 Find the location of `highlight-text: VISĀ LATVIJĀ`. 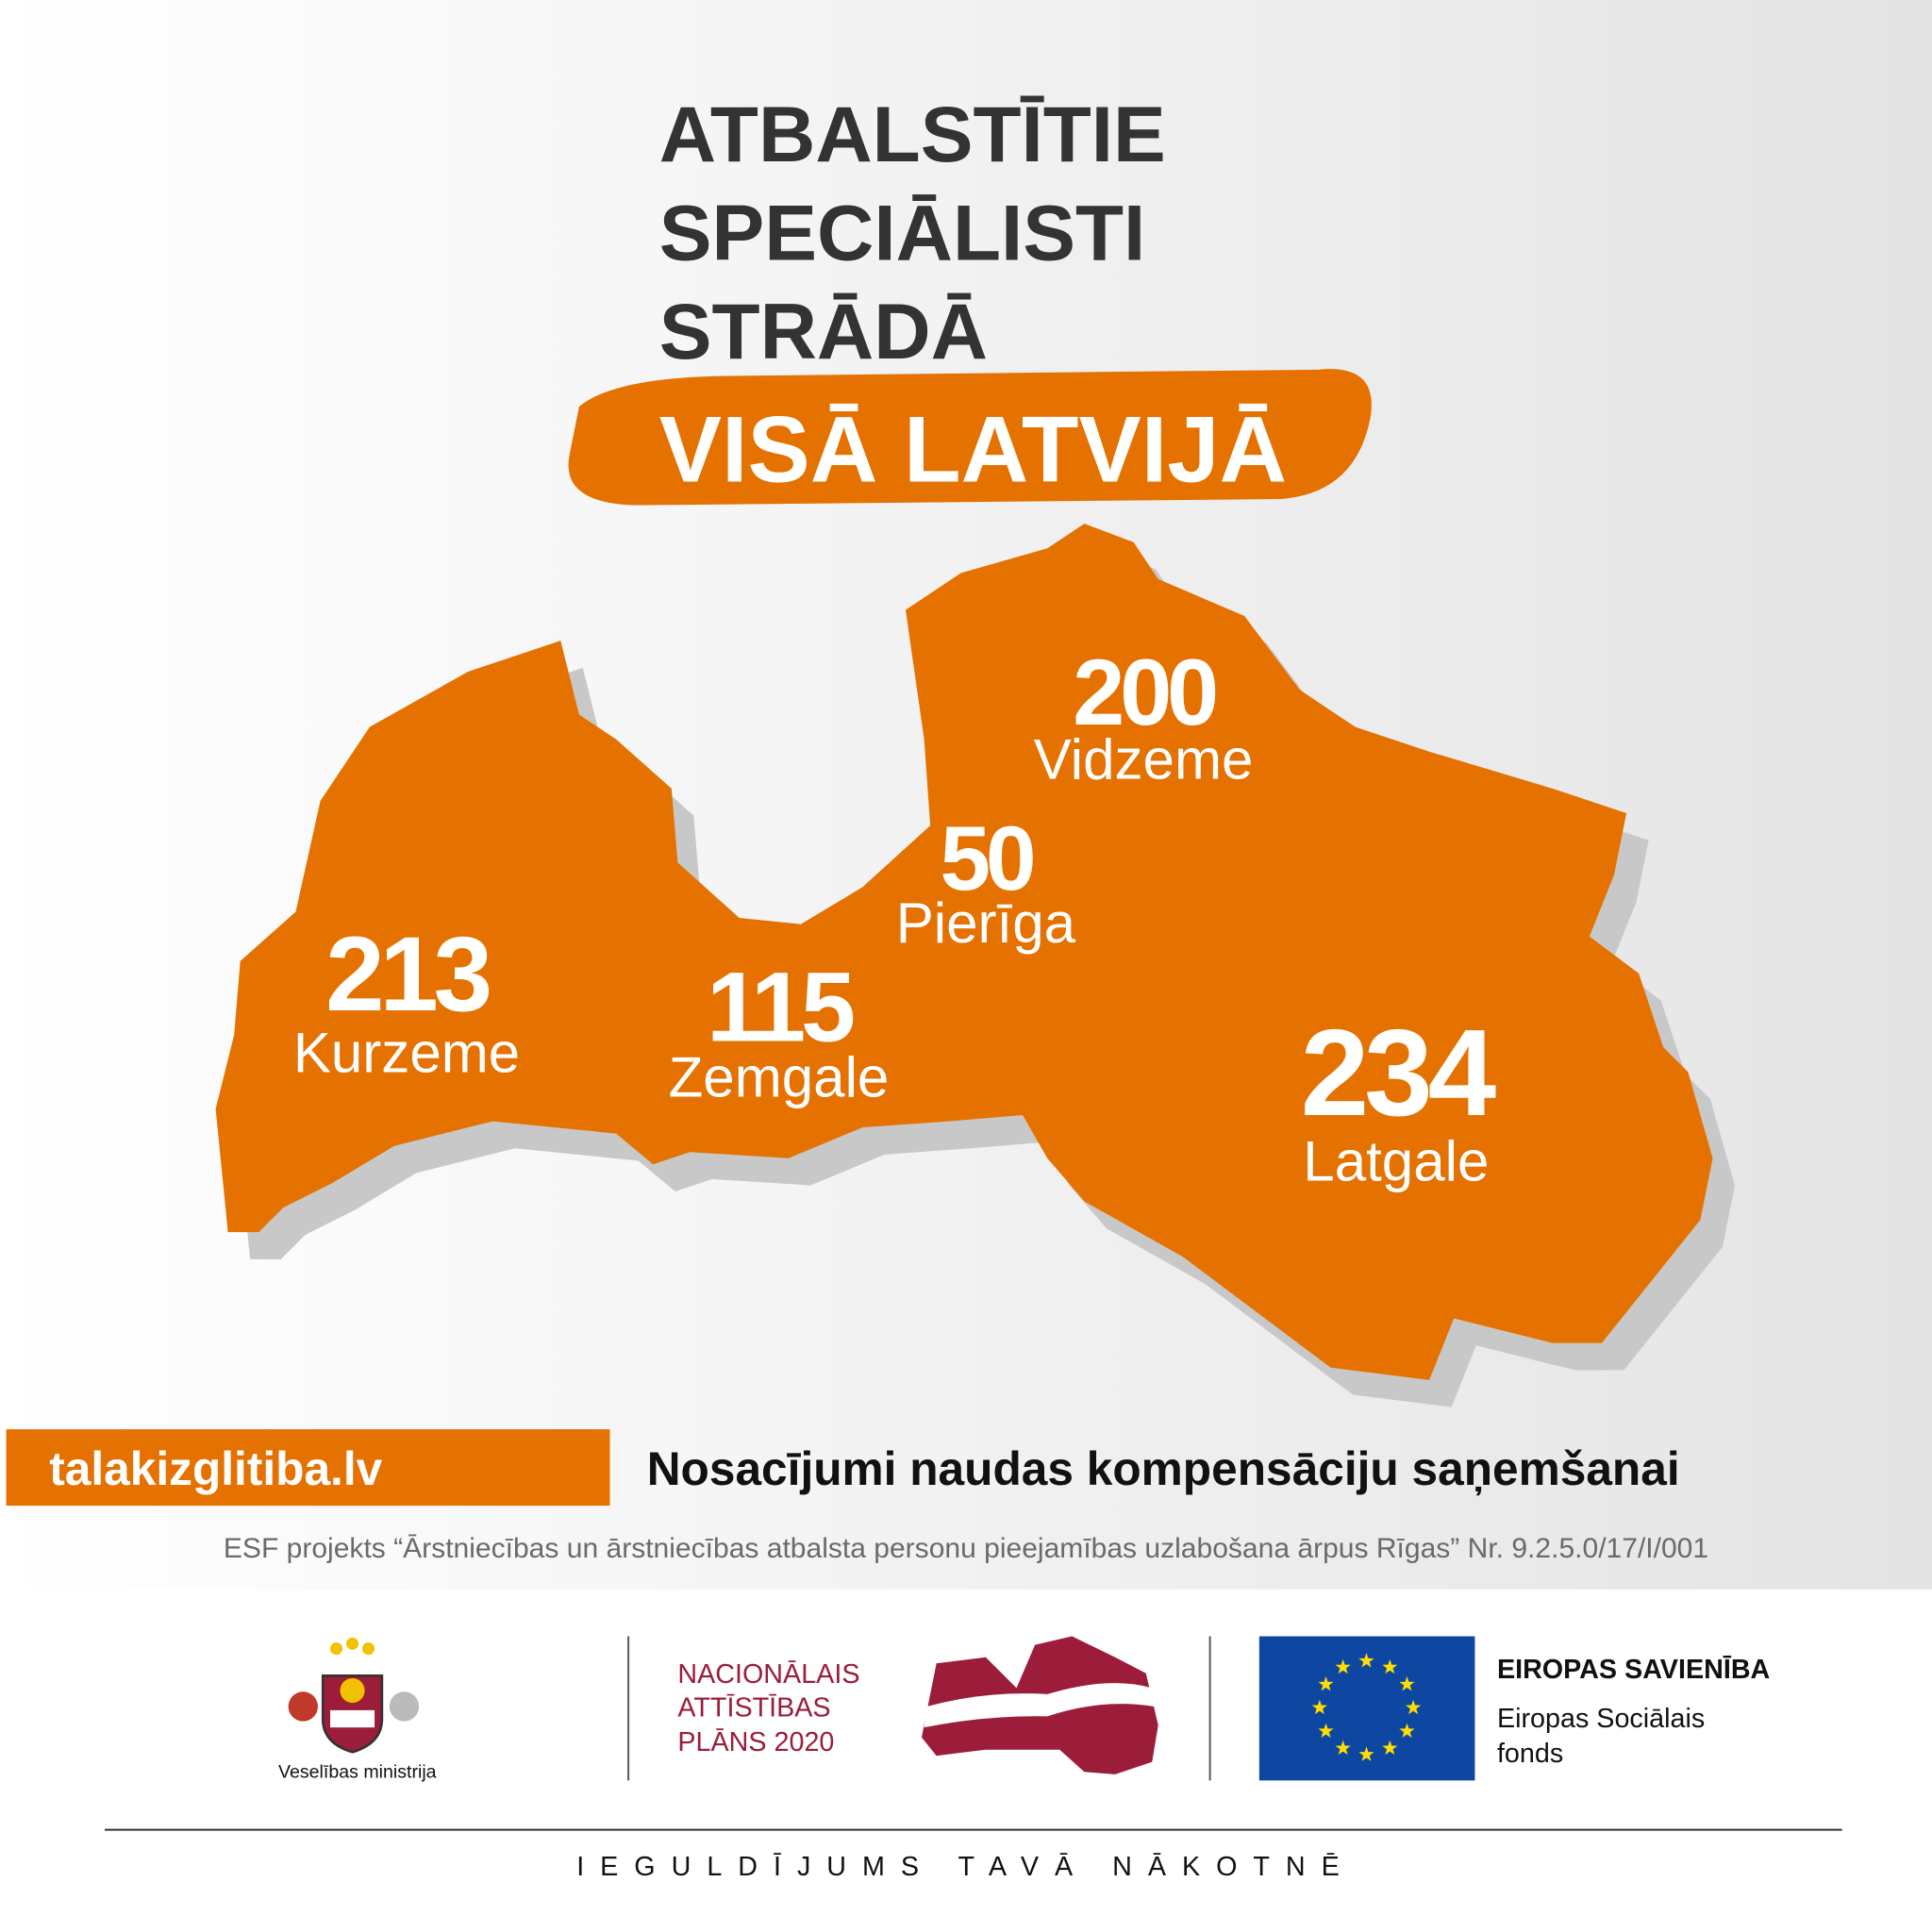

highlight-text: VISĀ LATVIJĀ is located at coordinates (973, 451).